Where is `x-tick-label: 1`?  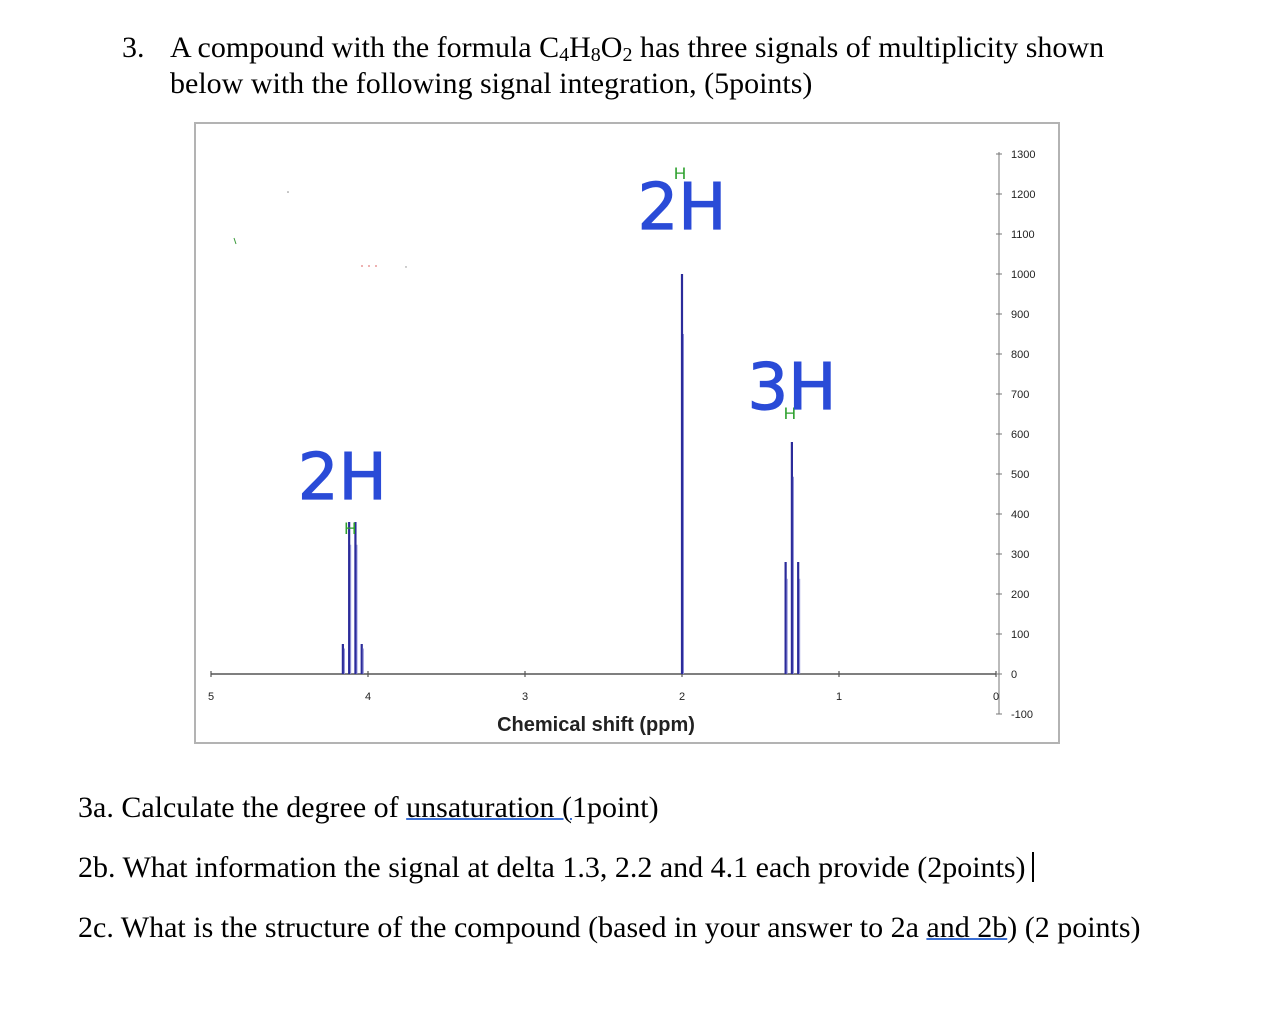 x-tick-label: 1 is located at coordinates (839, 697).